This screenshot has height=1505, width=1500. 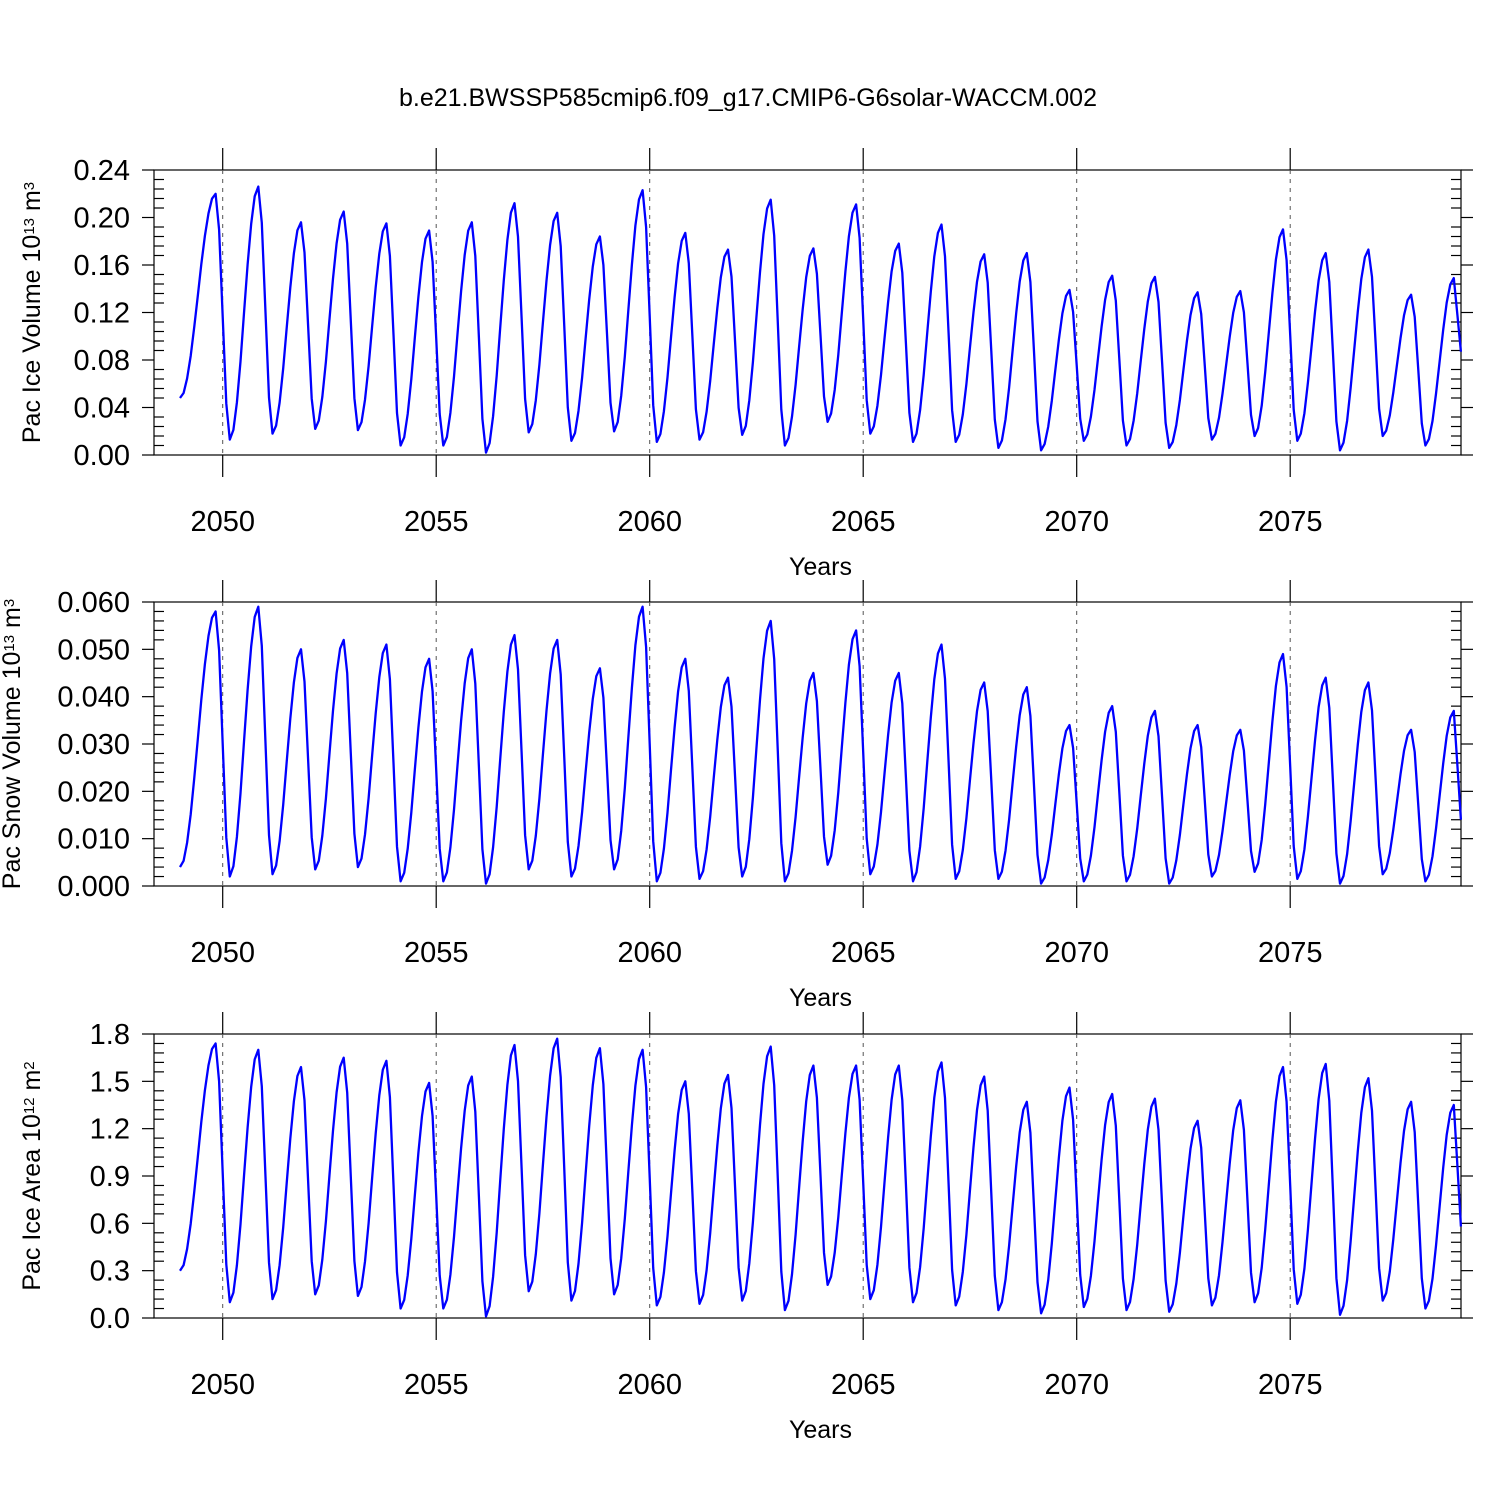 I want to click on y-axis-label: Pac Ice Area 1012 m2, so click(x=32, y=1175).